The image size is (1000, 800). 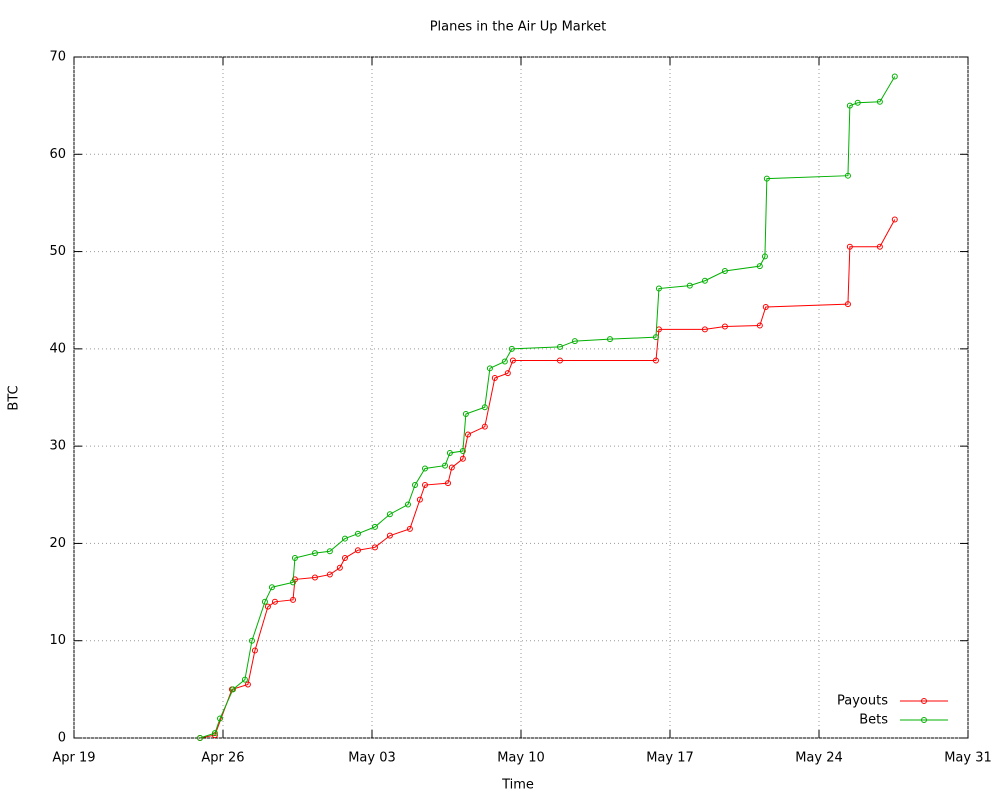 What do you see at coordinates (670, 758) in the screenshot?
I see `x-tick-label: May 17` at bounding box center [670, 758].